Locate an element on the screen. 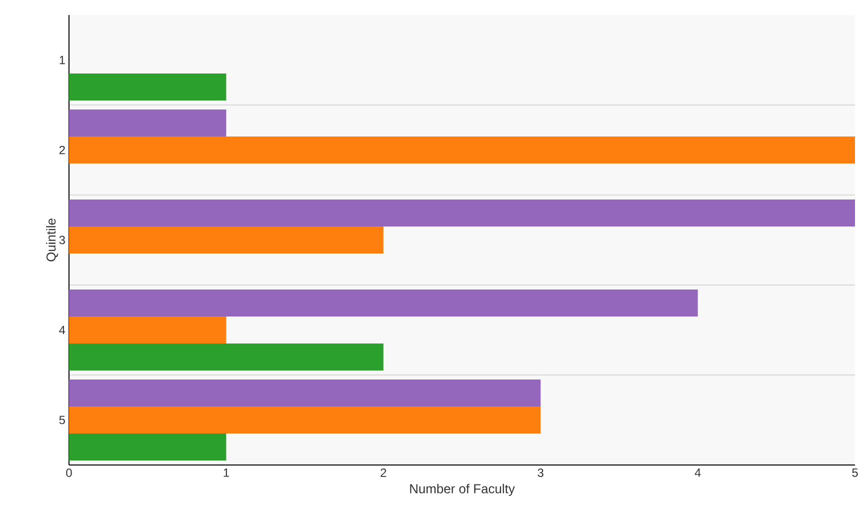  y-tick-label: 1 is located at coordinates (62, 60).